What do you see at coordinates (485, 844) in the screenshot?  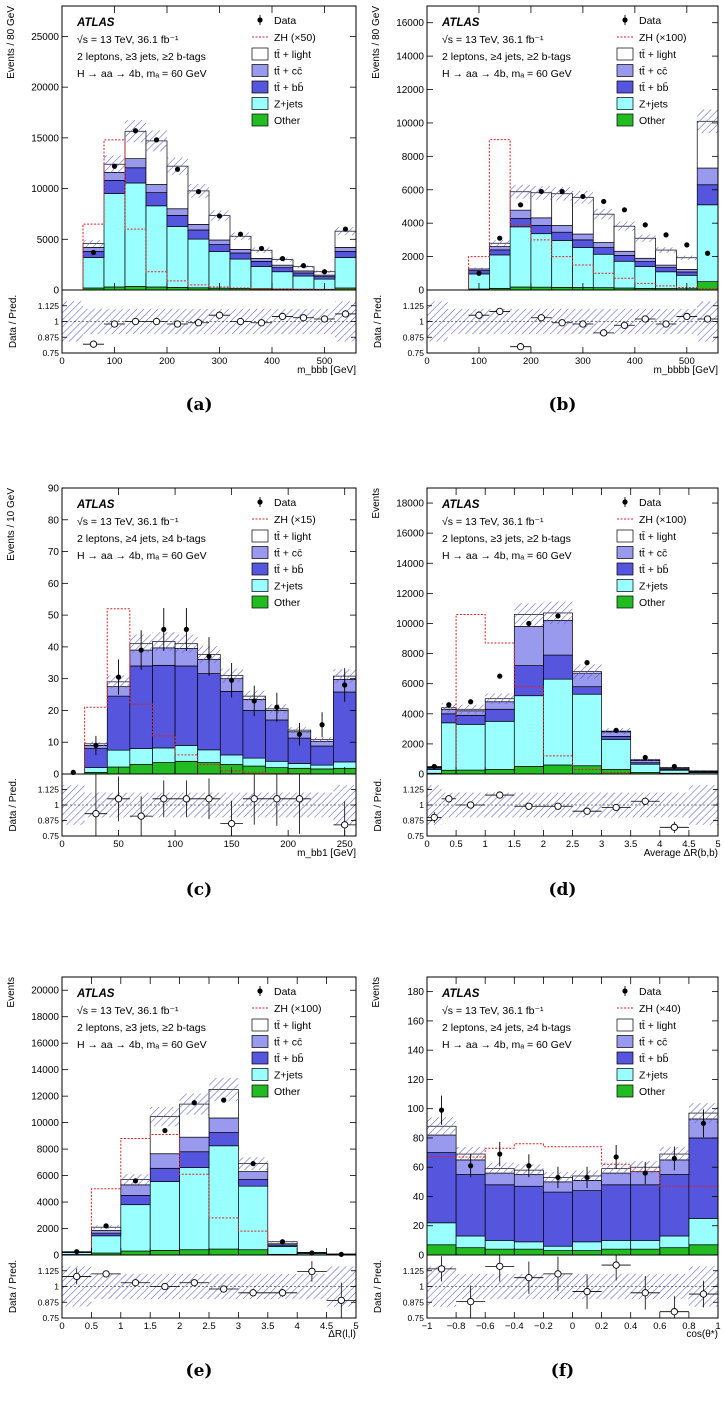 I see `x-tick-label: 1` at bounding box center [485, 844].